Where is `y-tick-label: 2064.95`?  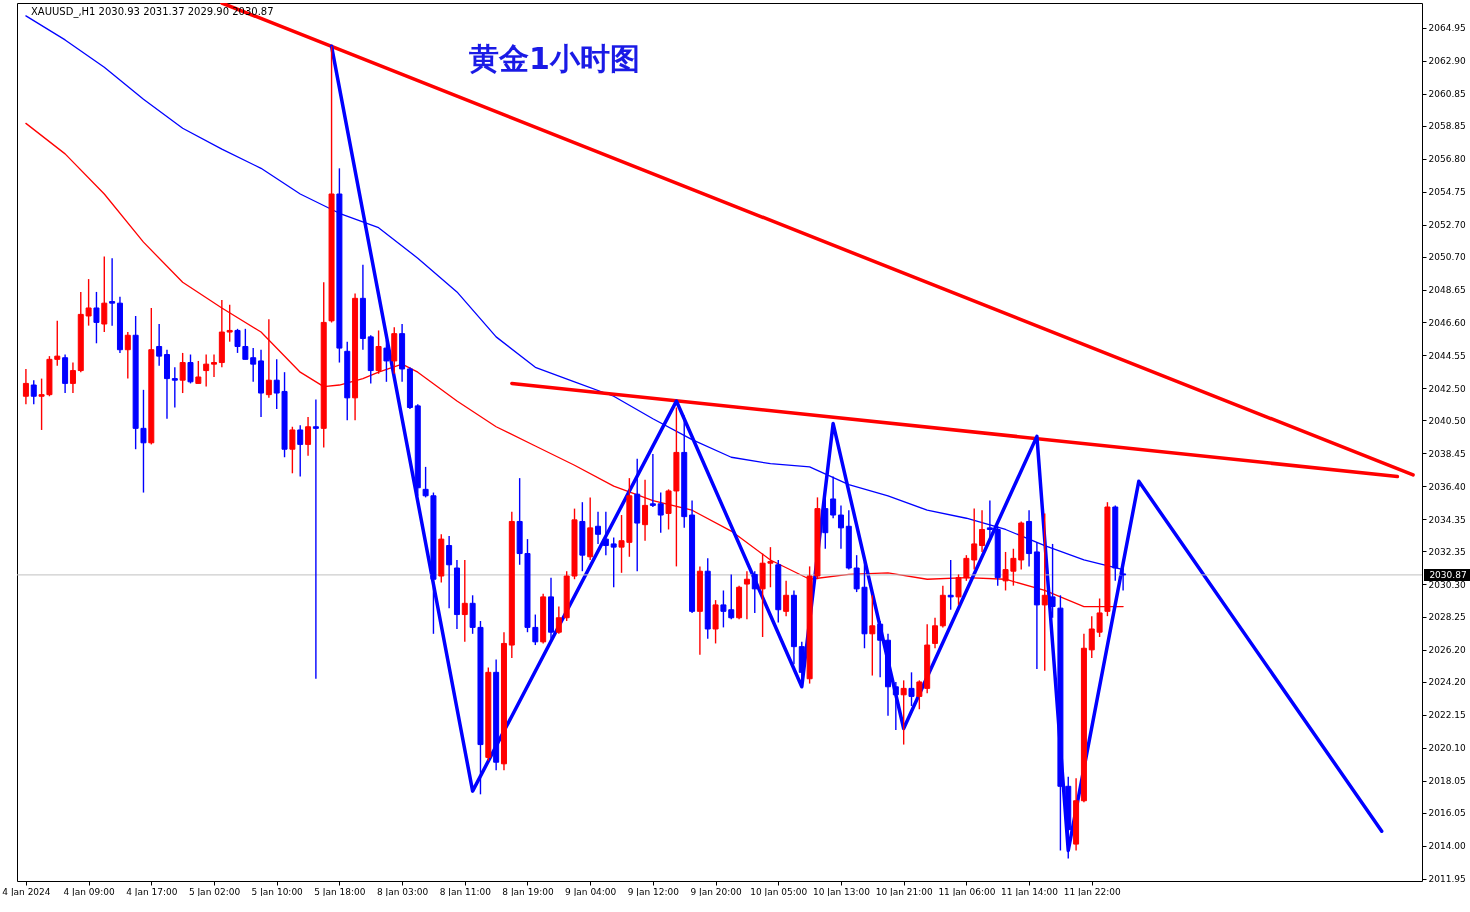 y-tick-label: 2064.95 is located at coordinates (1447, 28).